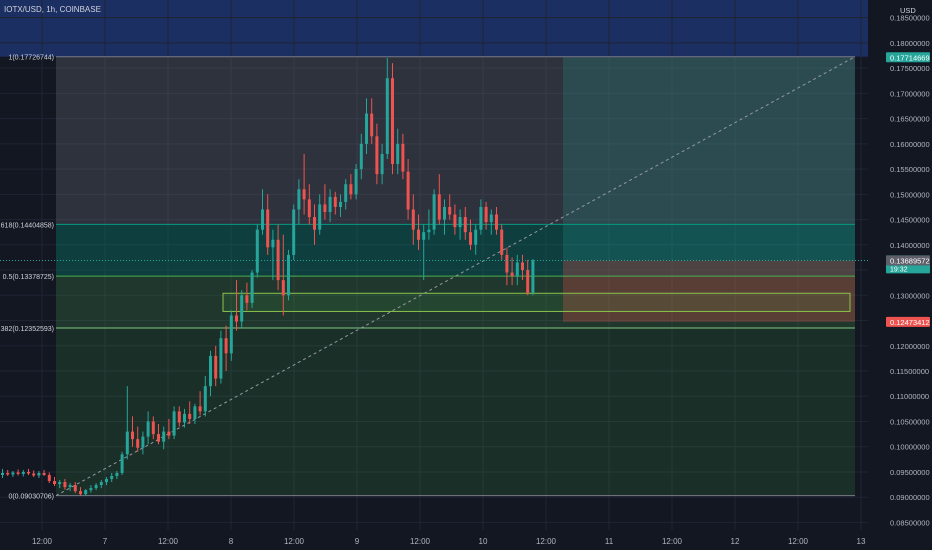 This screenshot has width=932, height=550. What do you see at coordinates (910, 497) in the screenshot?
I see `y-tick-label: 0.09000000` at bounding box center [910, 497].